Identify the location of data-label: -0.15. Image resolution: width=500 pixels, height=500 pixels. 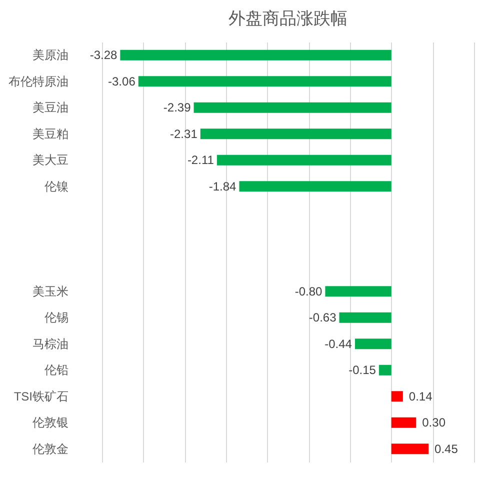
(362, 370).